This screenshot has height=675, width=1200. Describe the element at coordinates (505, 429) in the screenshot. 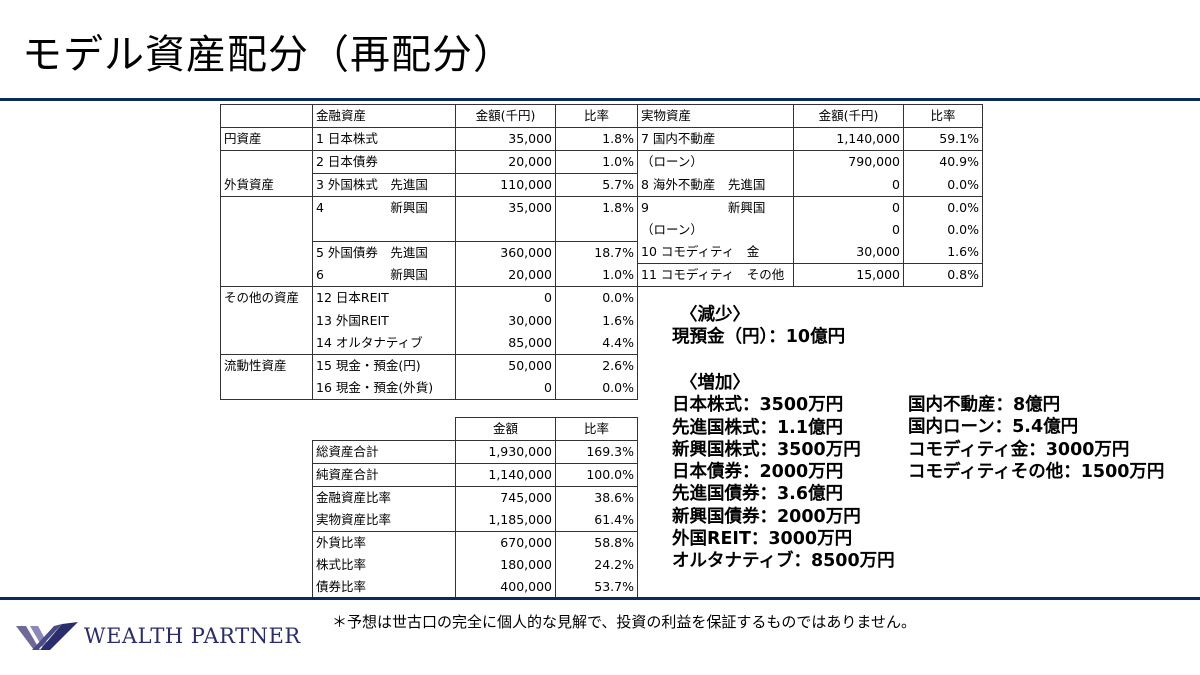

I see `column-header: 金額` at that location.